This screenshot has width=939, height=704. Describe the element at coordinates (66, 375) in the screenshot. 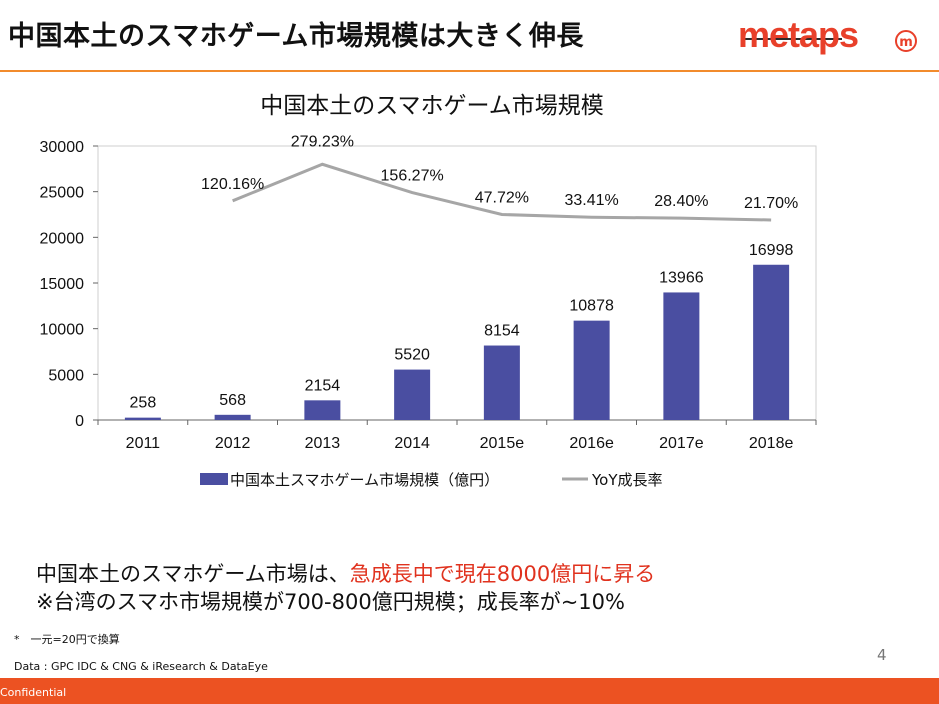

I see `y-tick-label: 5000` at that location.